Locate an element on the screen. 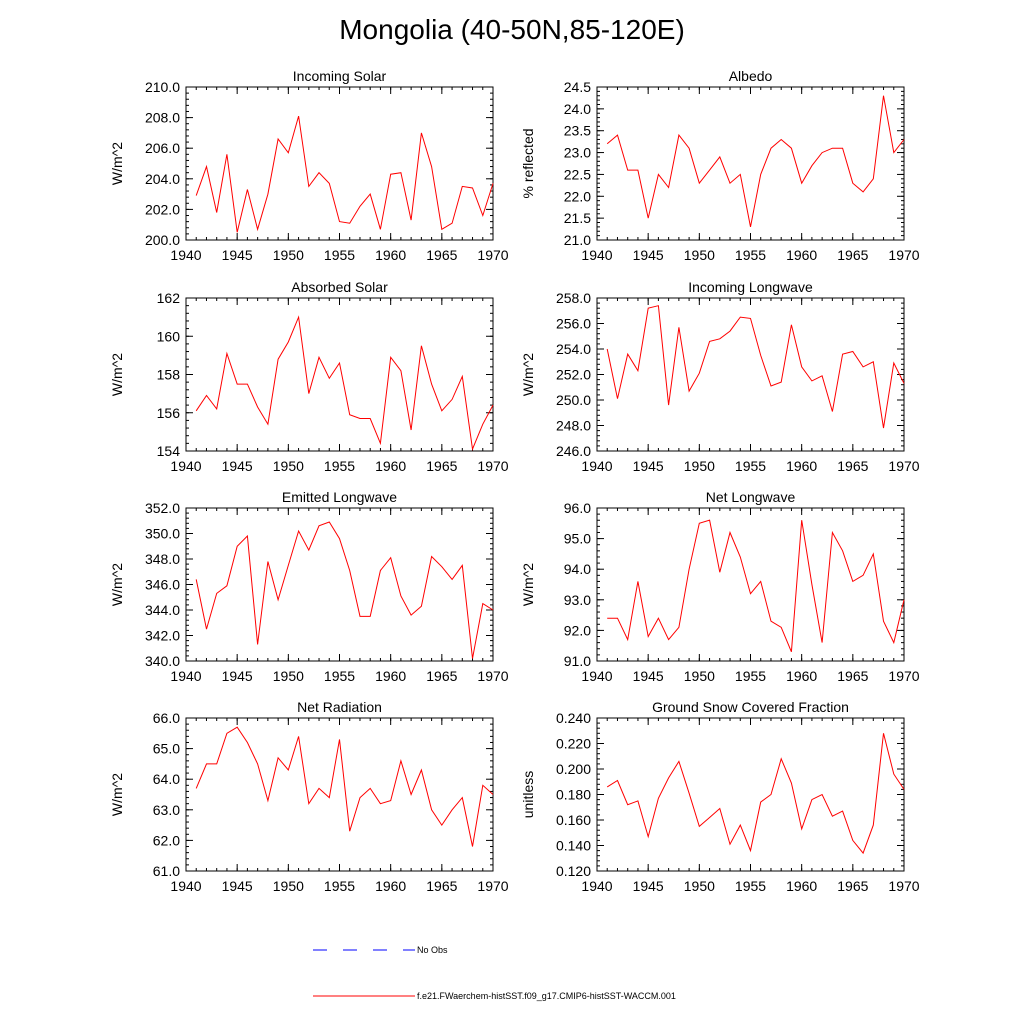 The width and height of the screenshot is (1024, 1024). y-tick-label: 91.0 is located at coordinates (577, 661).